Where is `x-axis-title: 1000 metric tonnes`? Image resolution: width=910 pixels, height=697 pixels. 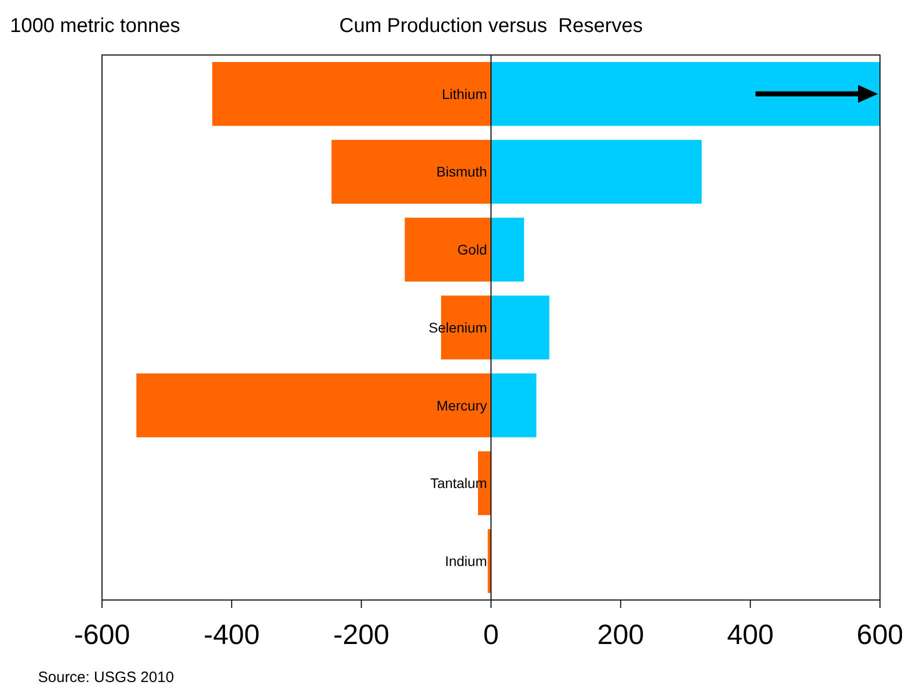
x-axis-title: 1000 metric tonnes is located at coordinates (95, 26).